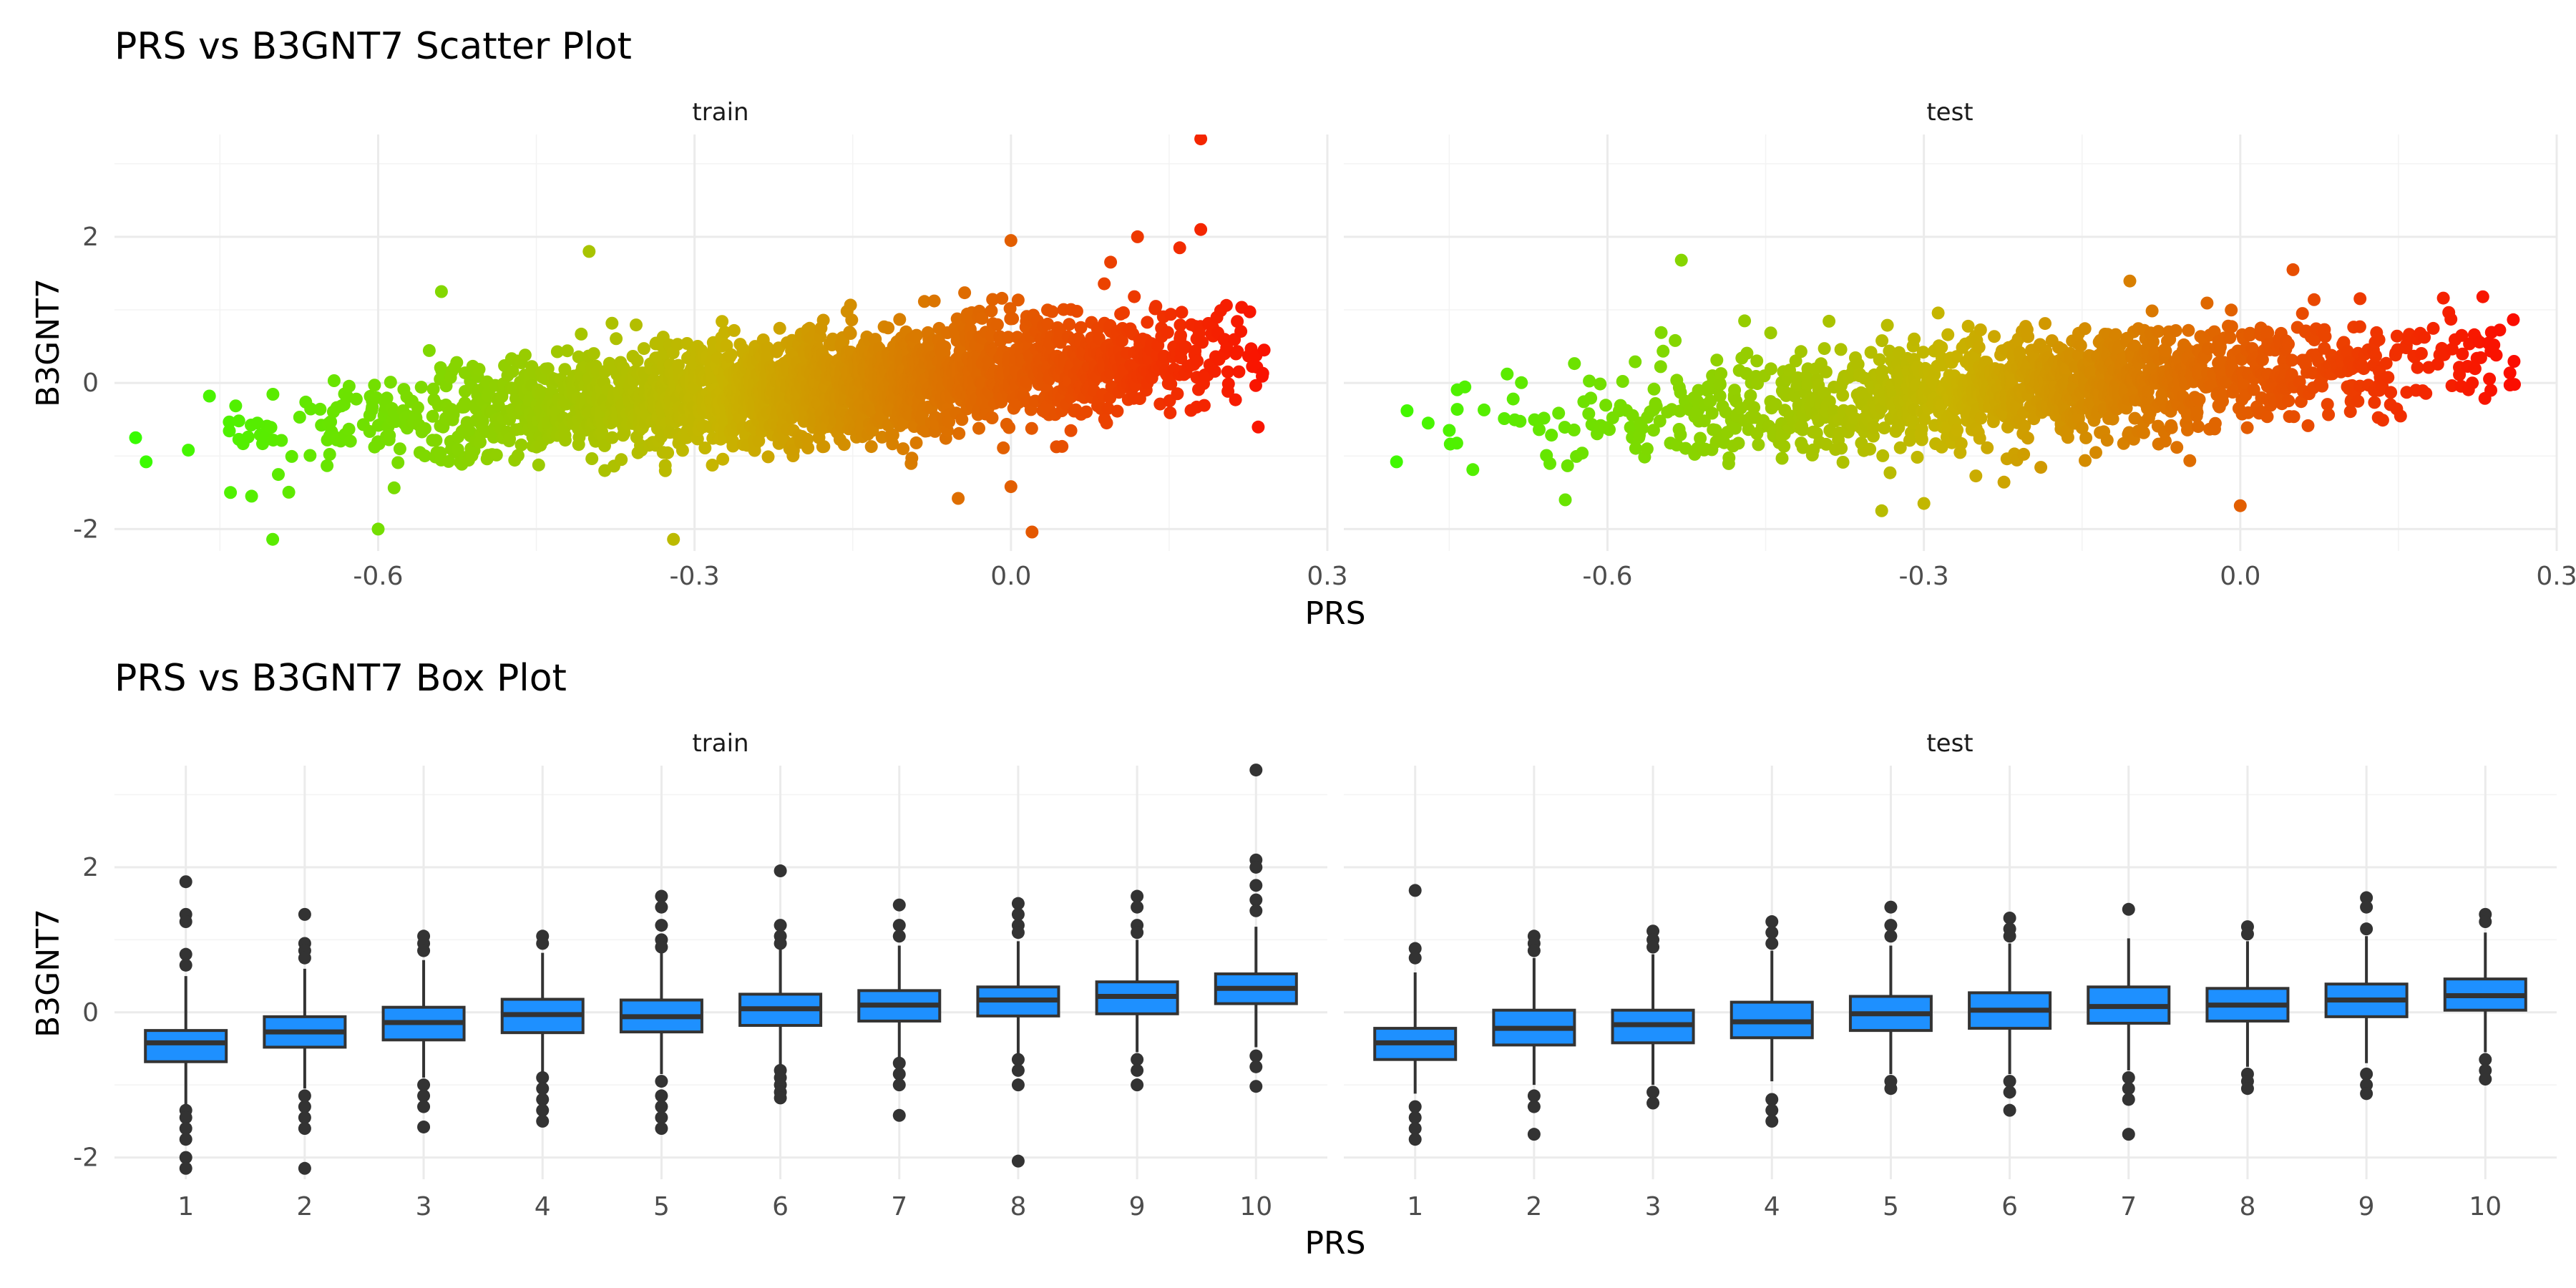  What do you see at coordinates (1137, 1206) in the screenshot?
I see `box-x-tick-label: 9` at bounding box center [1137, 1206].